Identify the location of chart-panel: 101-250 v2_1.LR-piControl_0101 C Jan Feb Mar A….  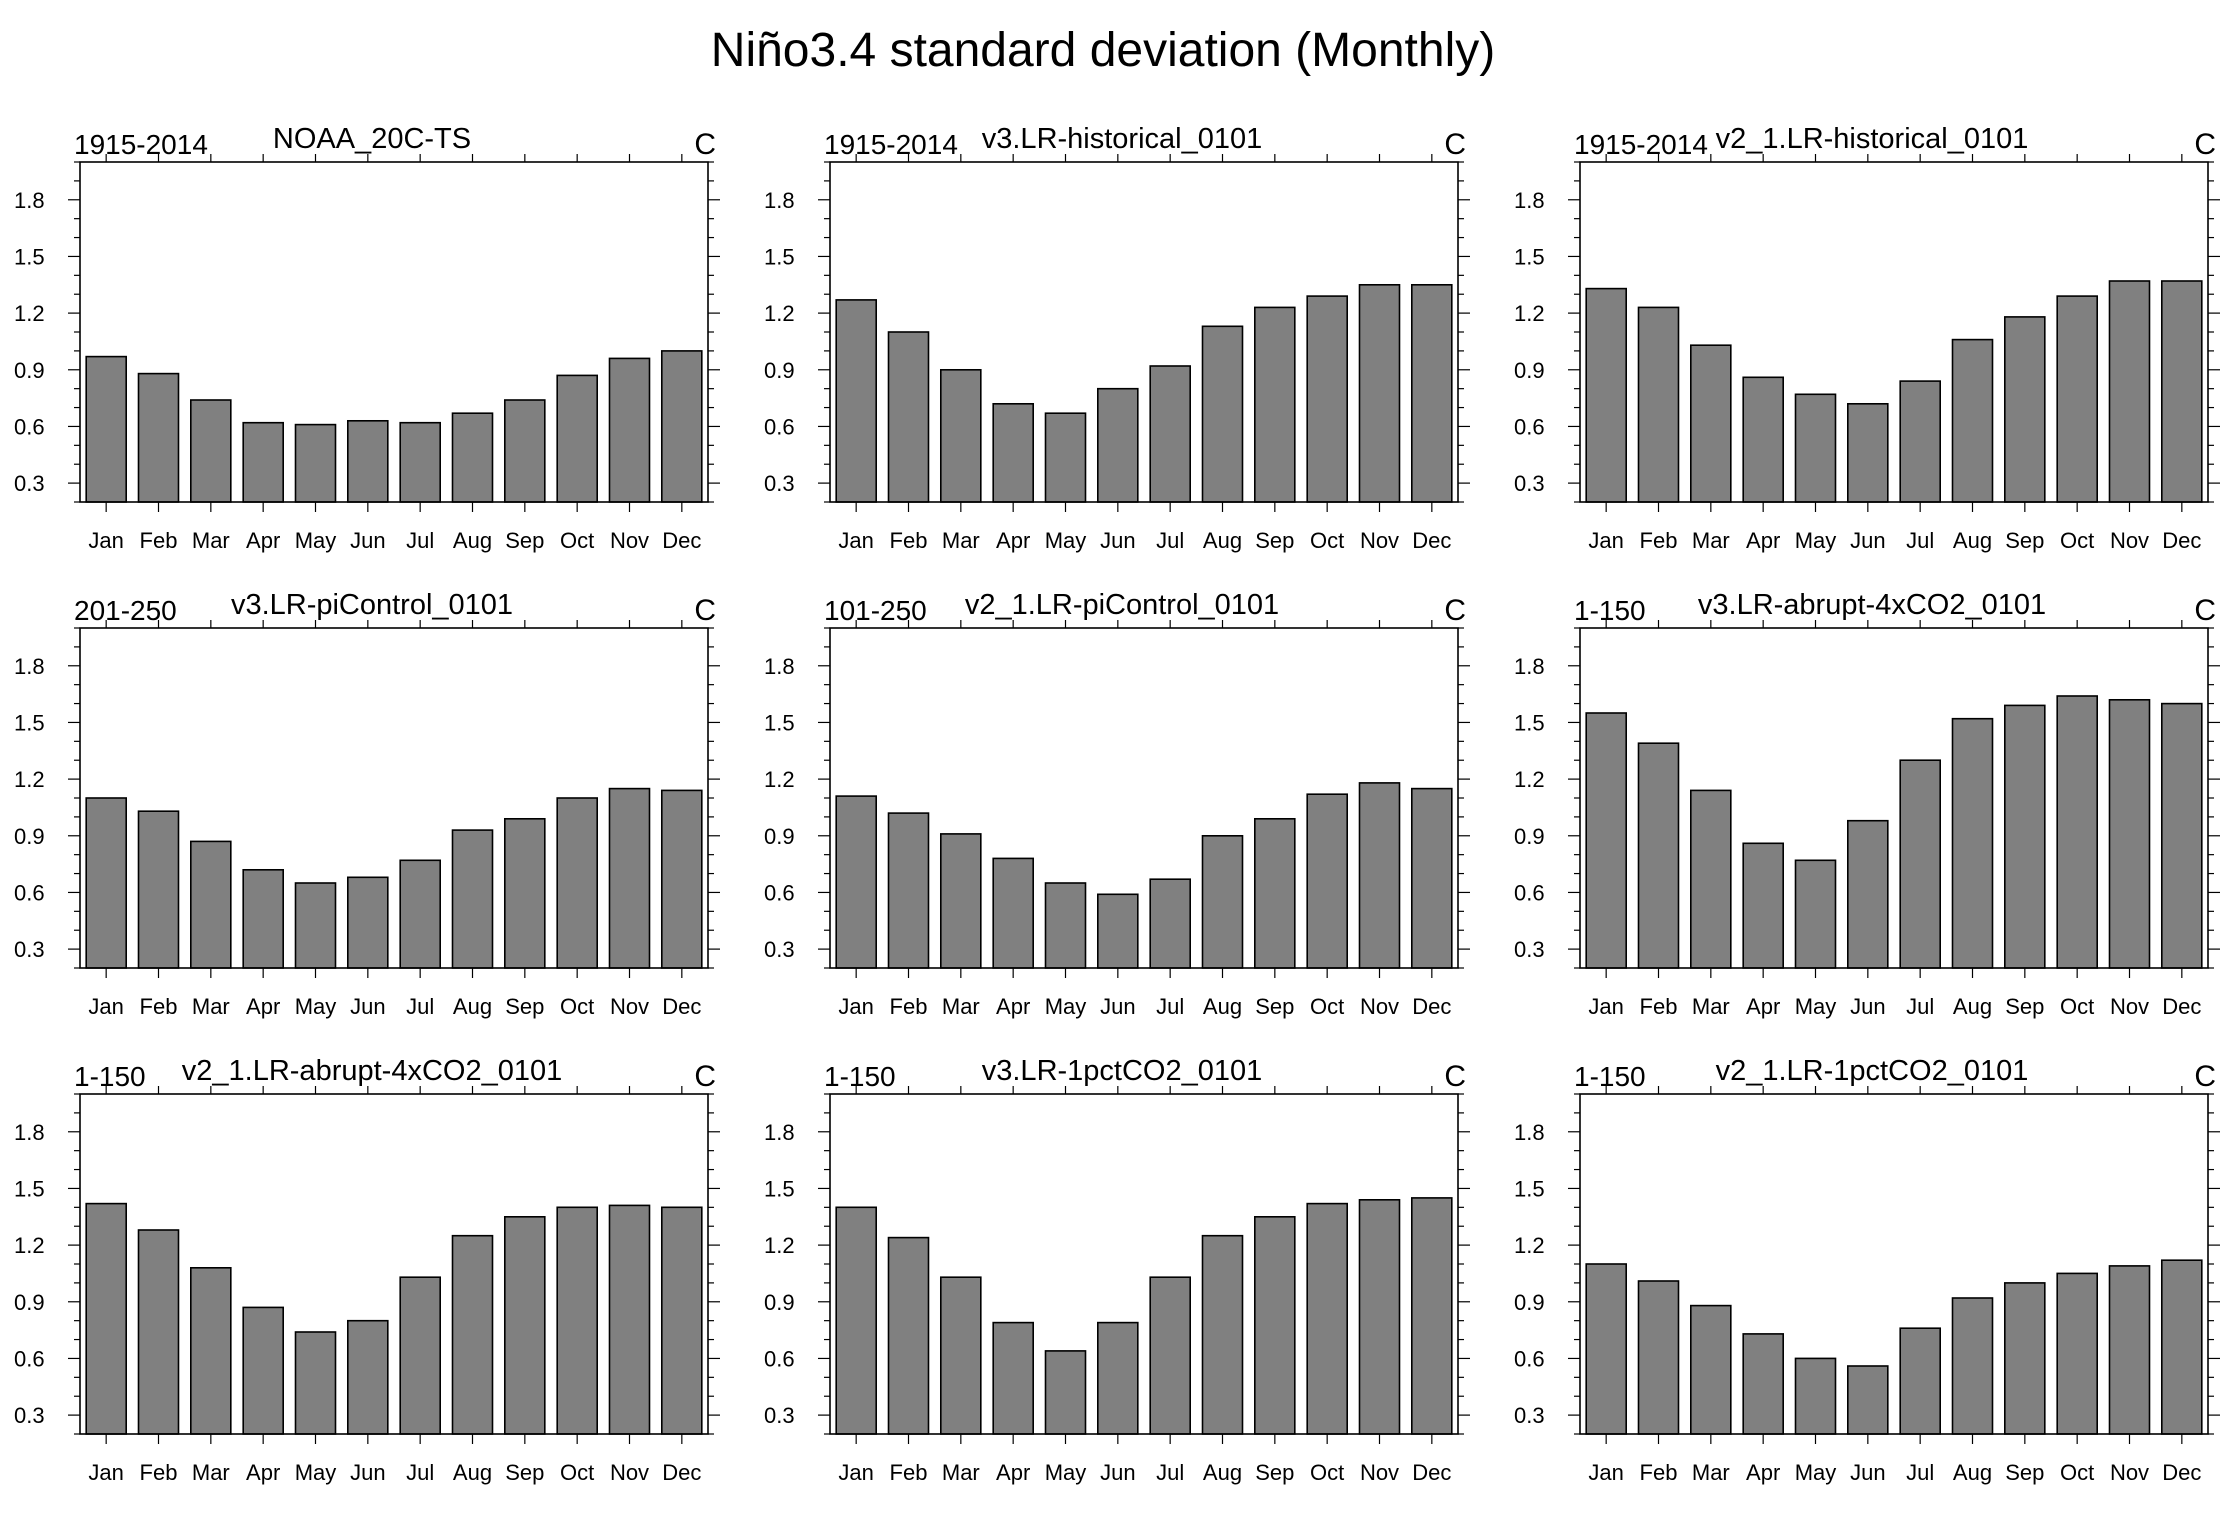
(1117, 804).